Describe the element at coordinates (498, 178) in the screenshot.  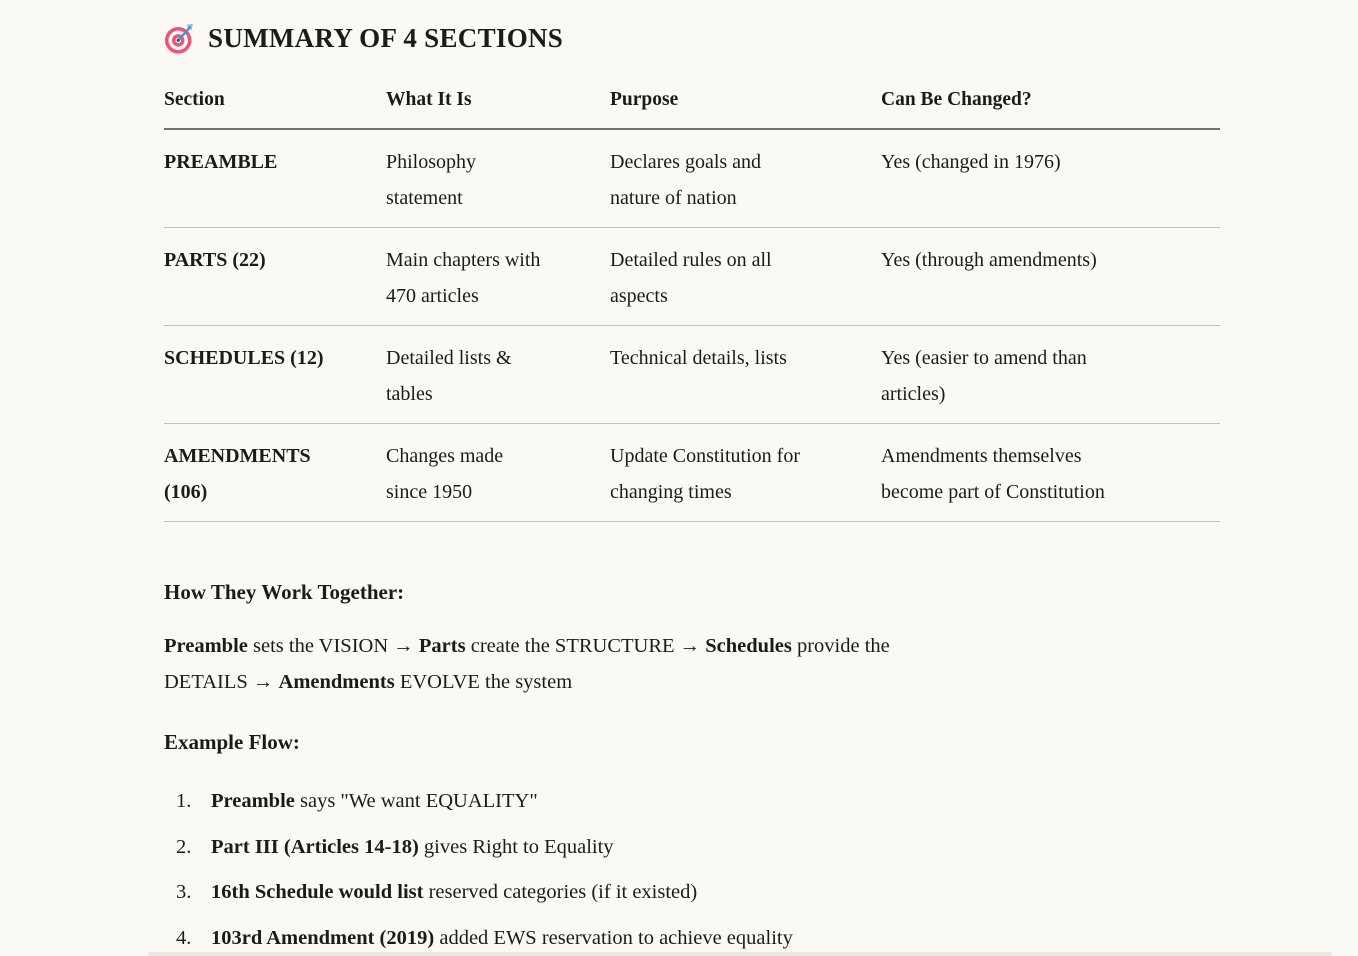
I see `cell-what-it-is: Philosophy statement` at that location.